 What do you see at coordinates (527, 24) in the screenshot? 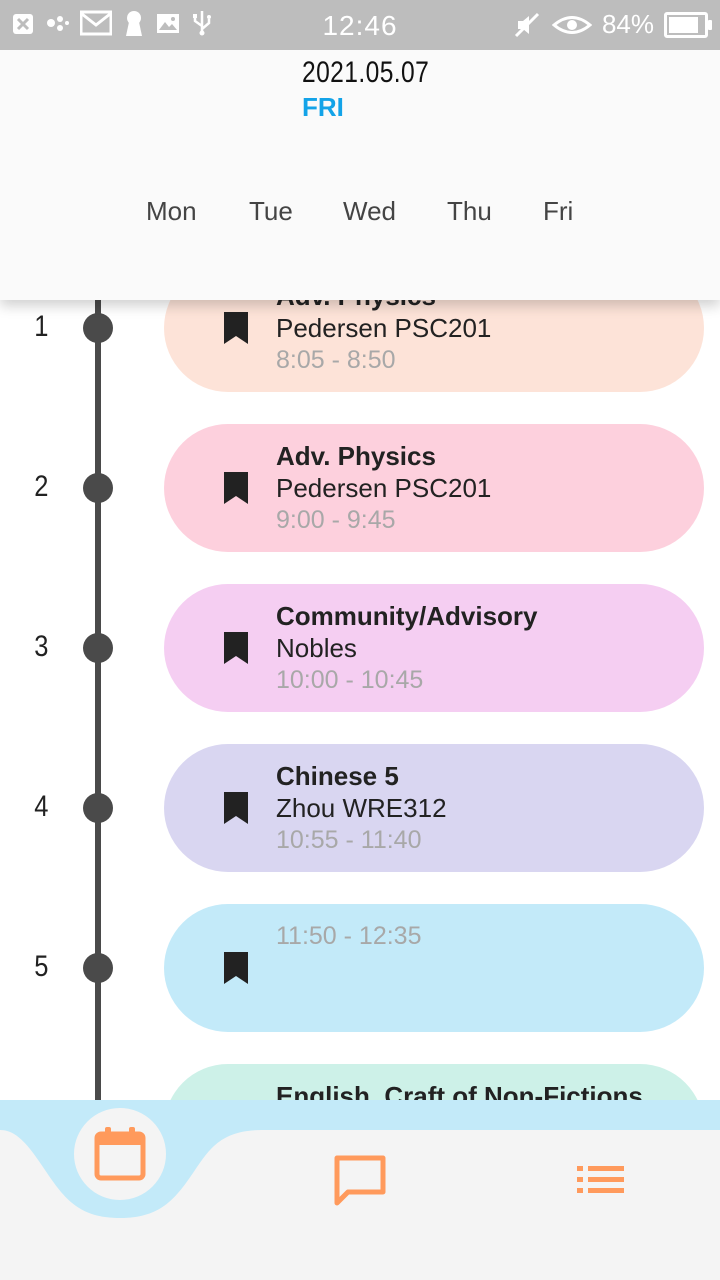
I see `mute-icon` at bounding box center [527, 24].